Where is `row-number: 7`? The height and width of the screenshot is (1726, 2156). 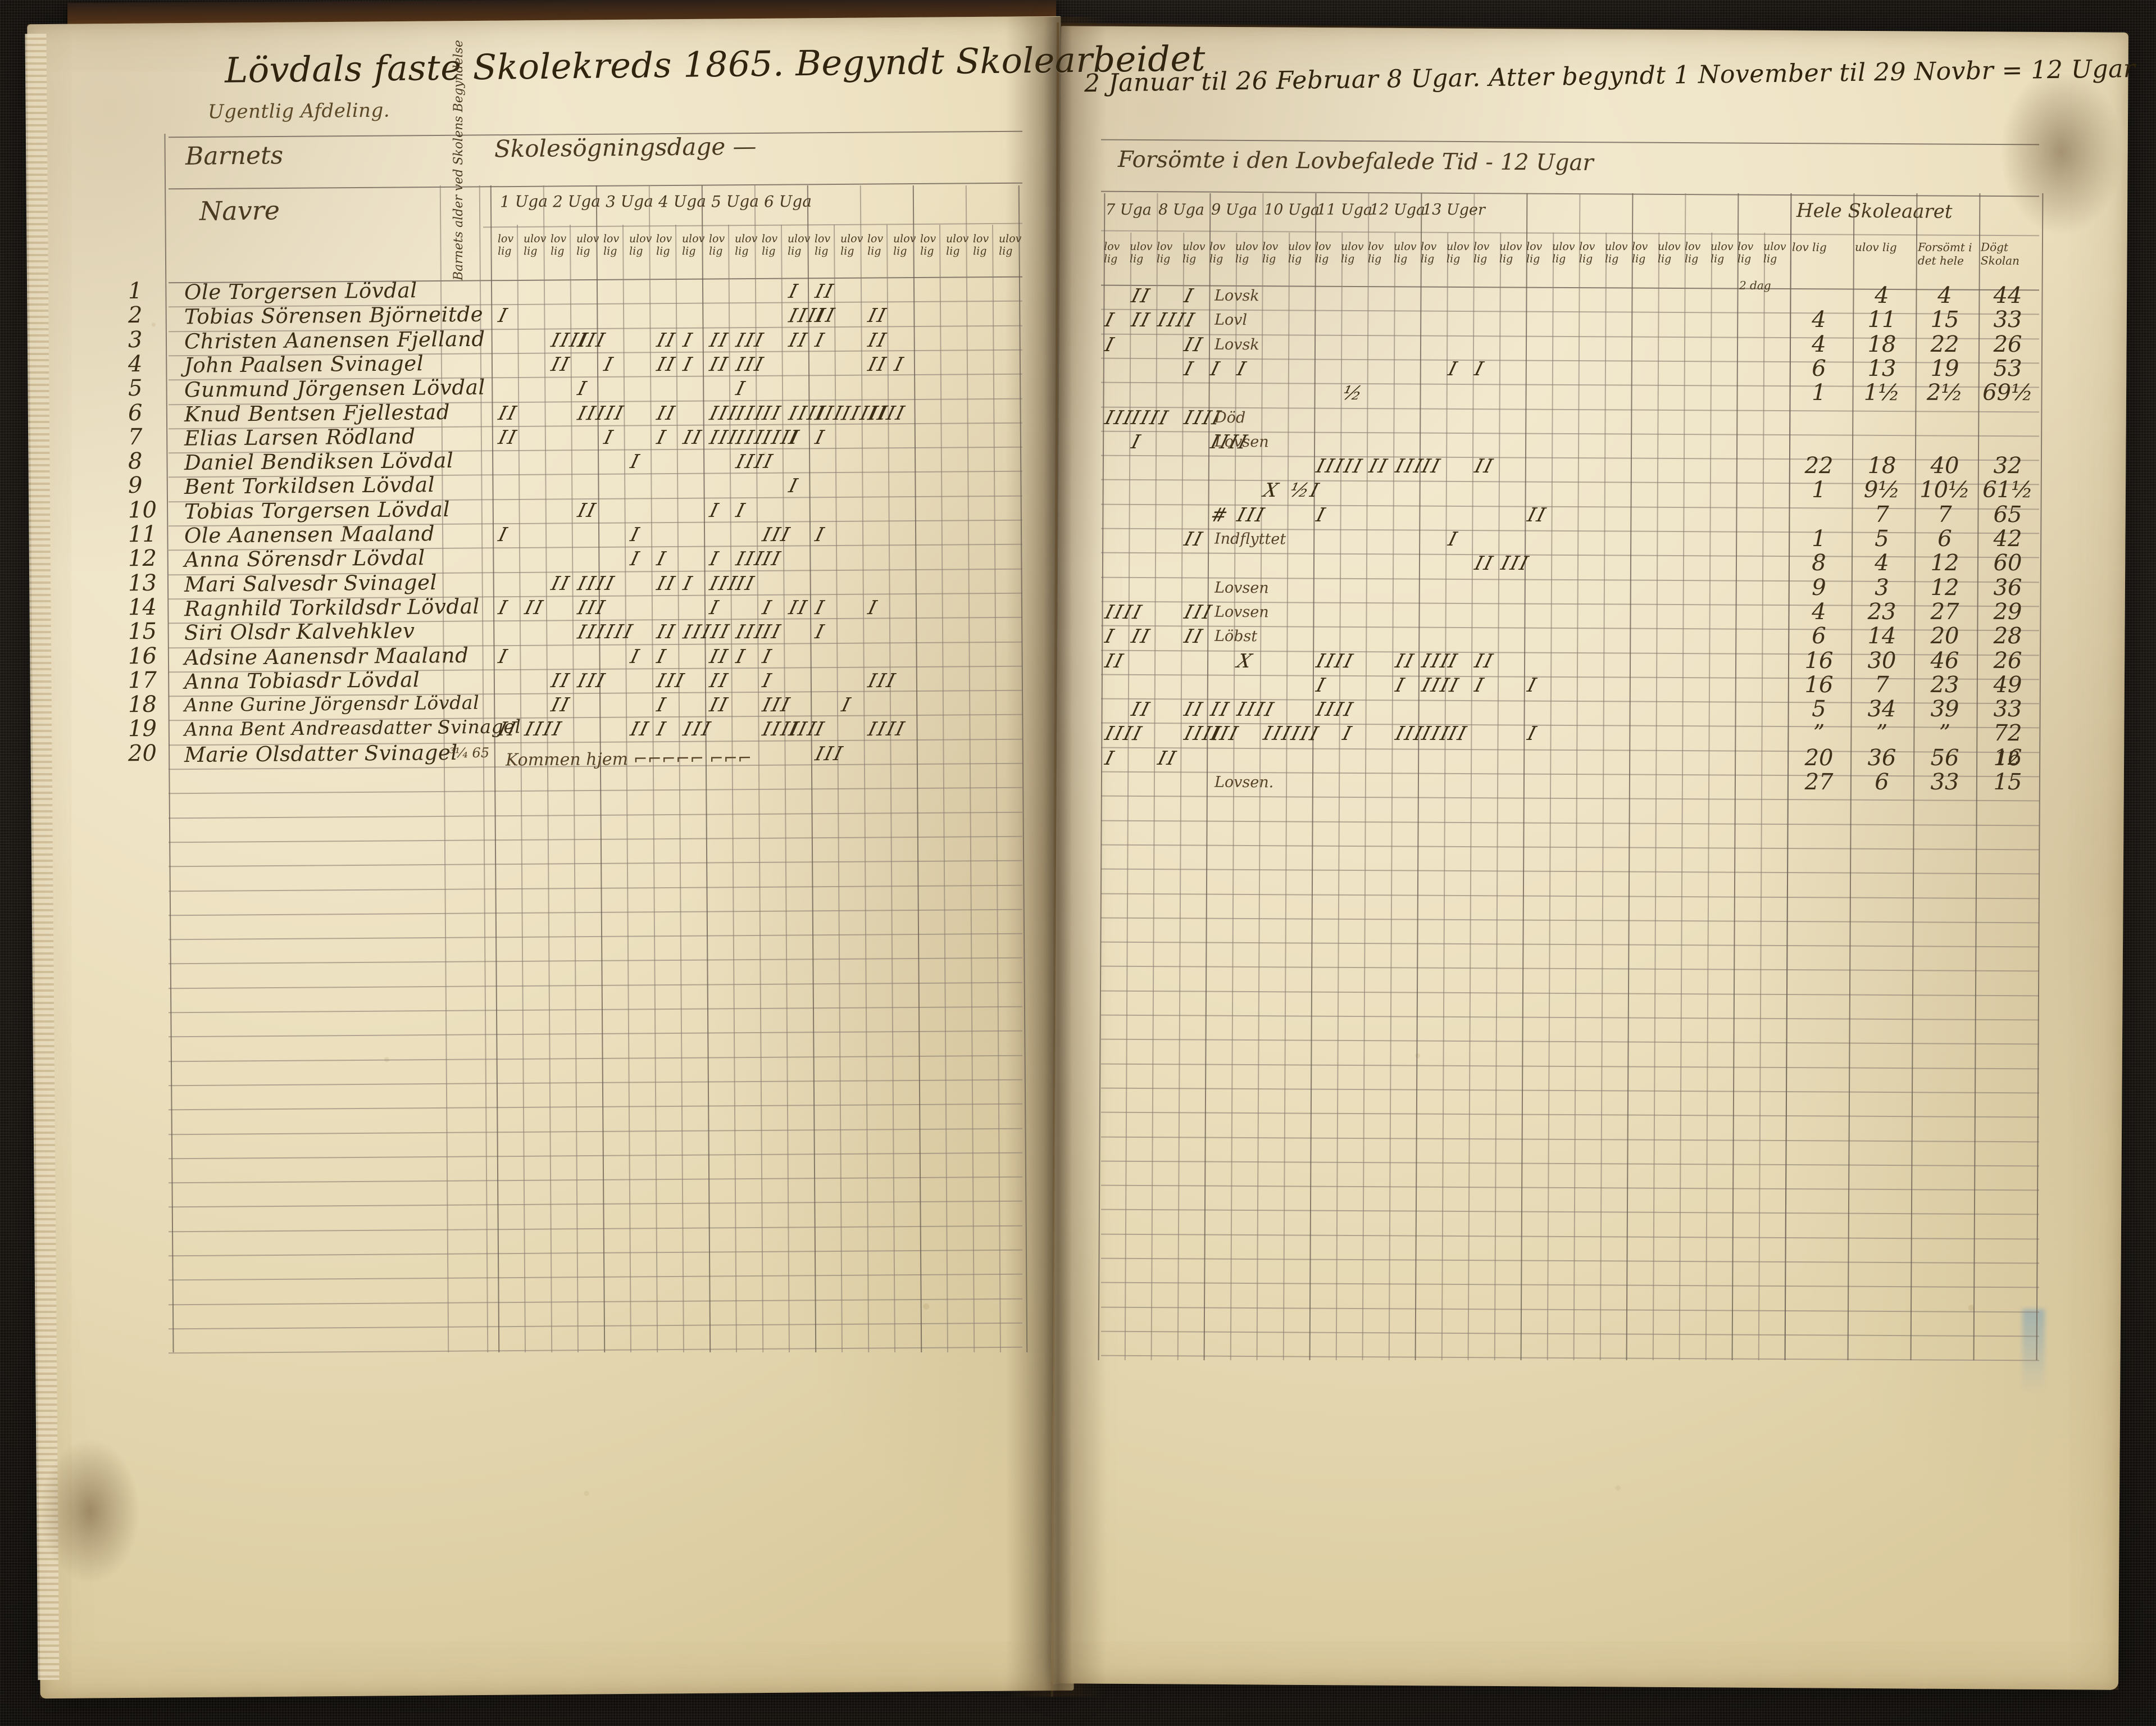 row-number: 7 is located at coordinates (136, 437).